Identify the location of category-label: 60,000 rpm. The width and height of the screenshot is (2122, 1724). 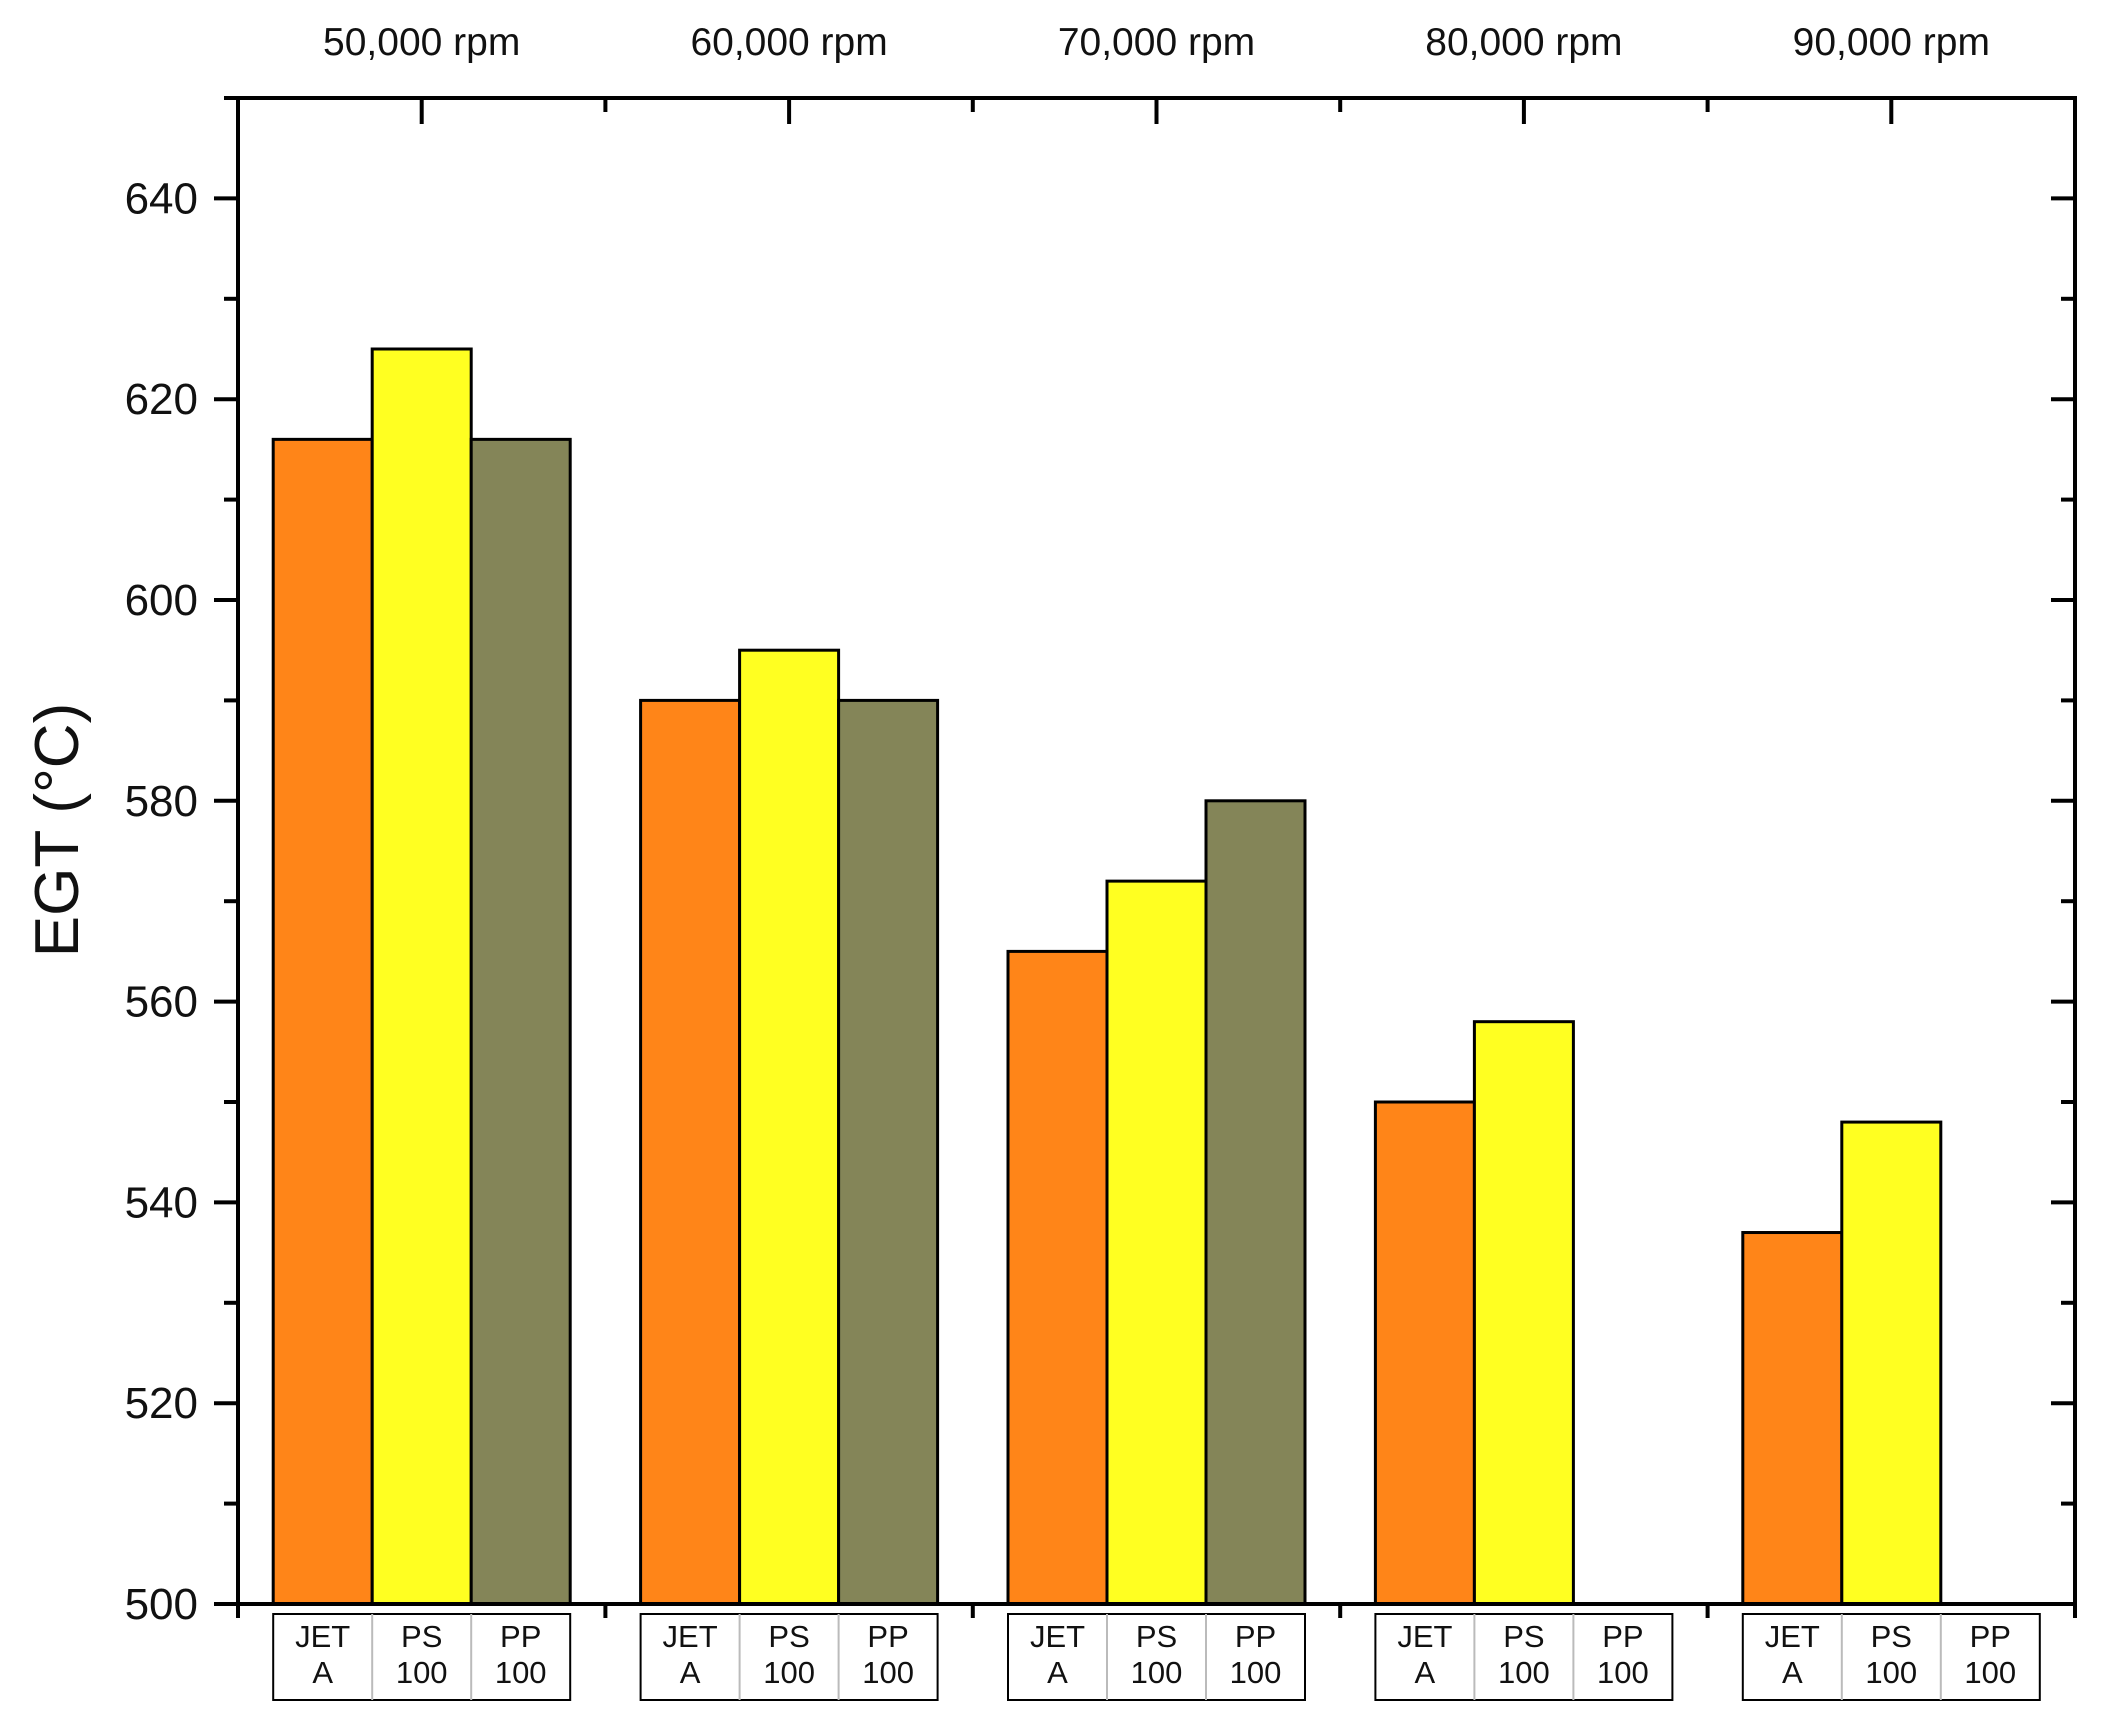
(788, 42).